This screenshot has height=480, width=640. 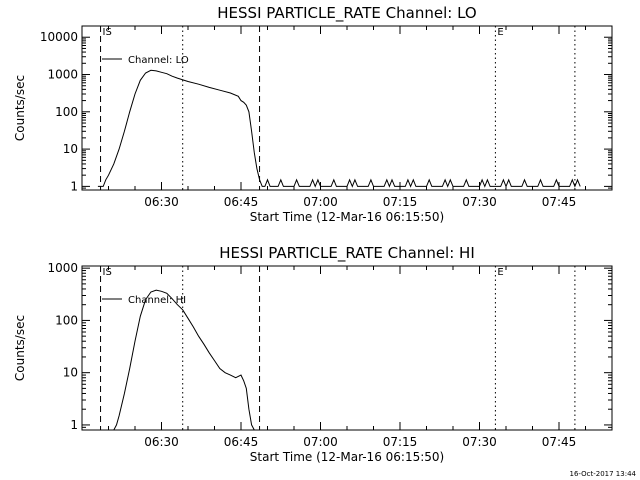 I want to click on chart-title: HESSI PARTICLE_RATE Channel: HI, so click(x=347, y=253).